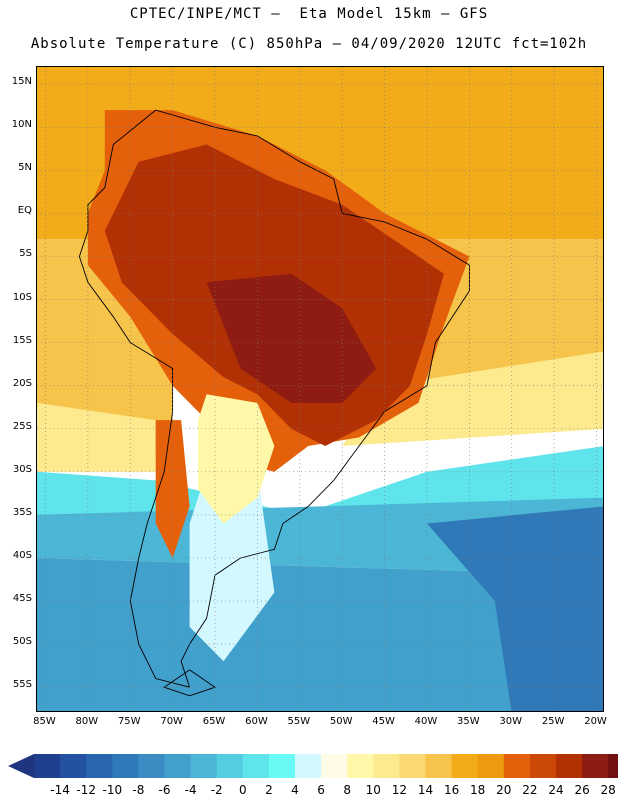  Describe the element at coordinates (511, 721) in the screenshot. I see `lon-tick-label: 30W` at that location.